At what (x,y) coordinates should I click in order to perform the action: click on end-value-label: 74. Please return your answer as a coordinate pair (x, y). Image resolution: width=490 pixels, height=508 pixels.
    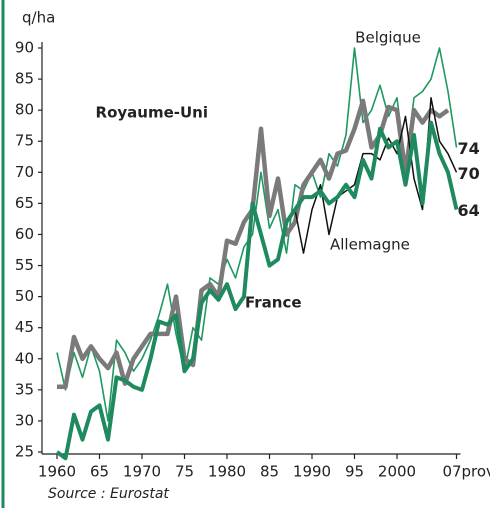
    Looking at the image, I should click on (469, 148).